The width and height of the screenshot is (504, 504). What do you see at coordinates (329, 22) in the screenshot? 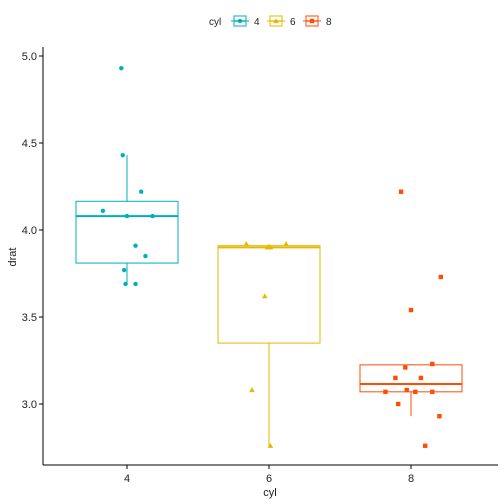
I see `legend-label: 8` at bounding box center [329, 22].